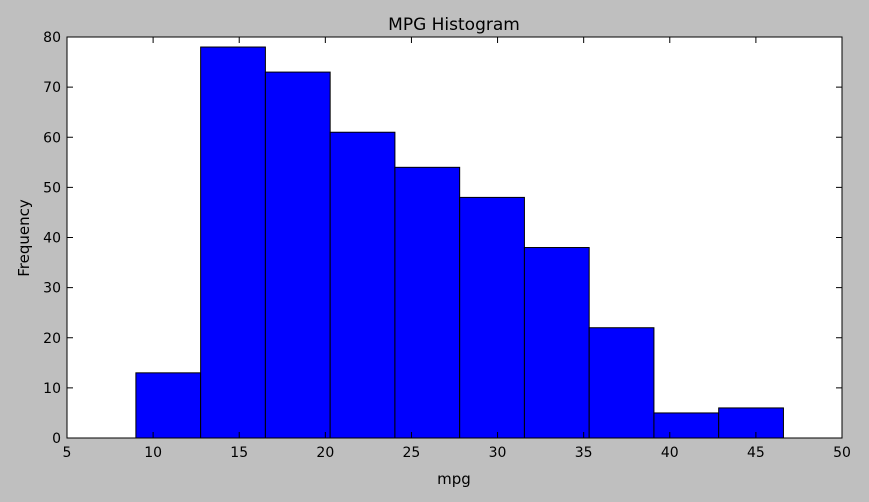 This screenshot has height=502, width=869. I want to click on x-tick-label: 40, so click(670, 453).